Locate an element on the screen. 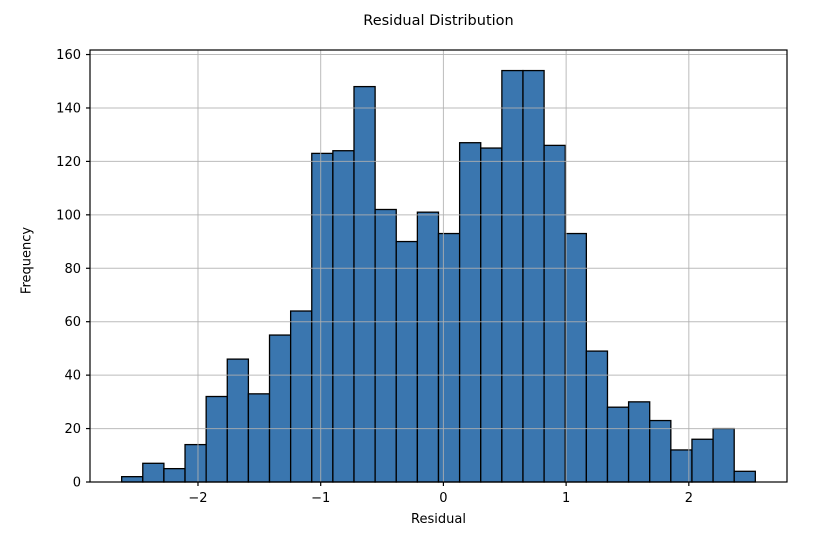 This screenshot has width=825, height=550. y-tick-label: 40 is located at coordinates (72, 376).